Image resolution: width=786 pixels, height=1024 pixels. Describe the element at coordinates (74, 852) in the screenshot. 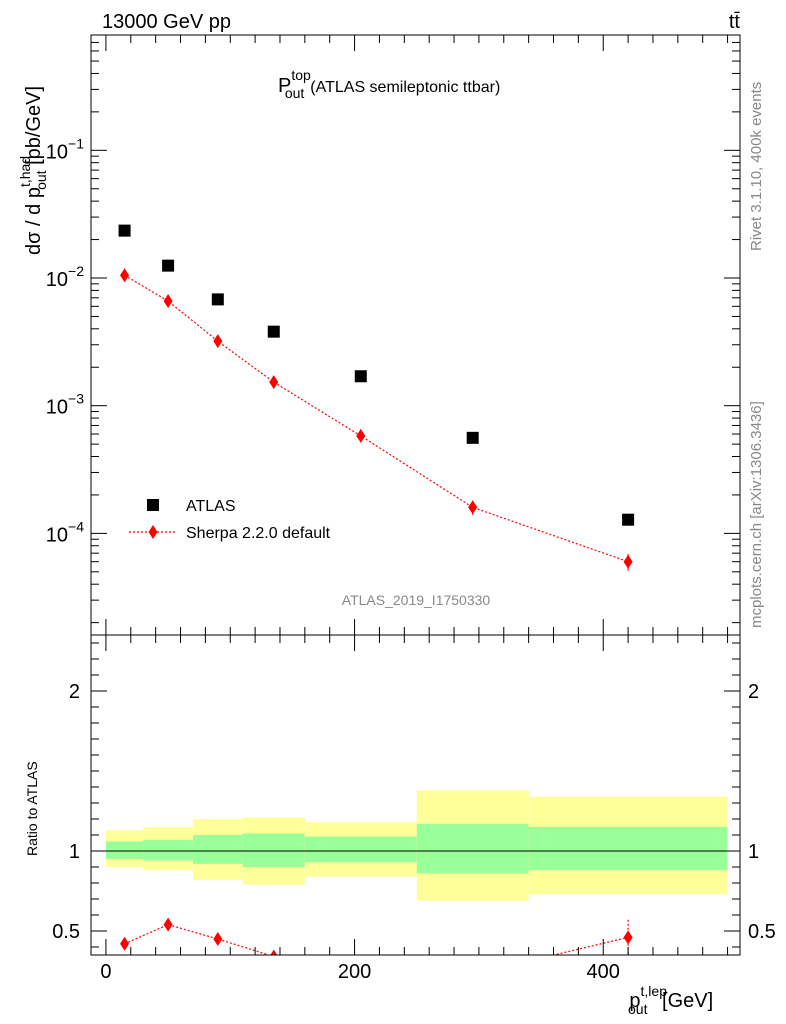

I see `ratio-y-tick-label-left: 1` at that location.